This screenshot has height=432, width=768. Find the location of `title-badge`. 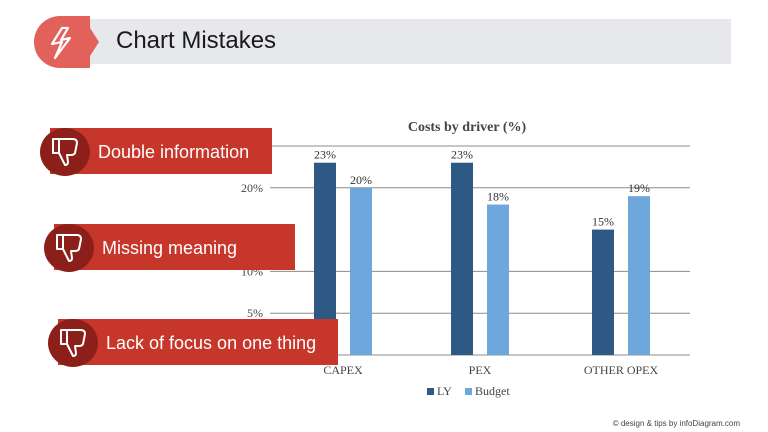

title-badge is located at coordinates (66, 42).